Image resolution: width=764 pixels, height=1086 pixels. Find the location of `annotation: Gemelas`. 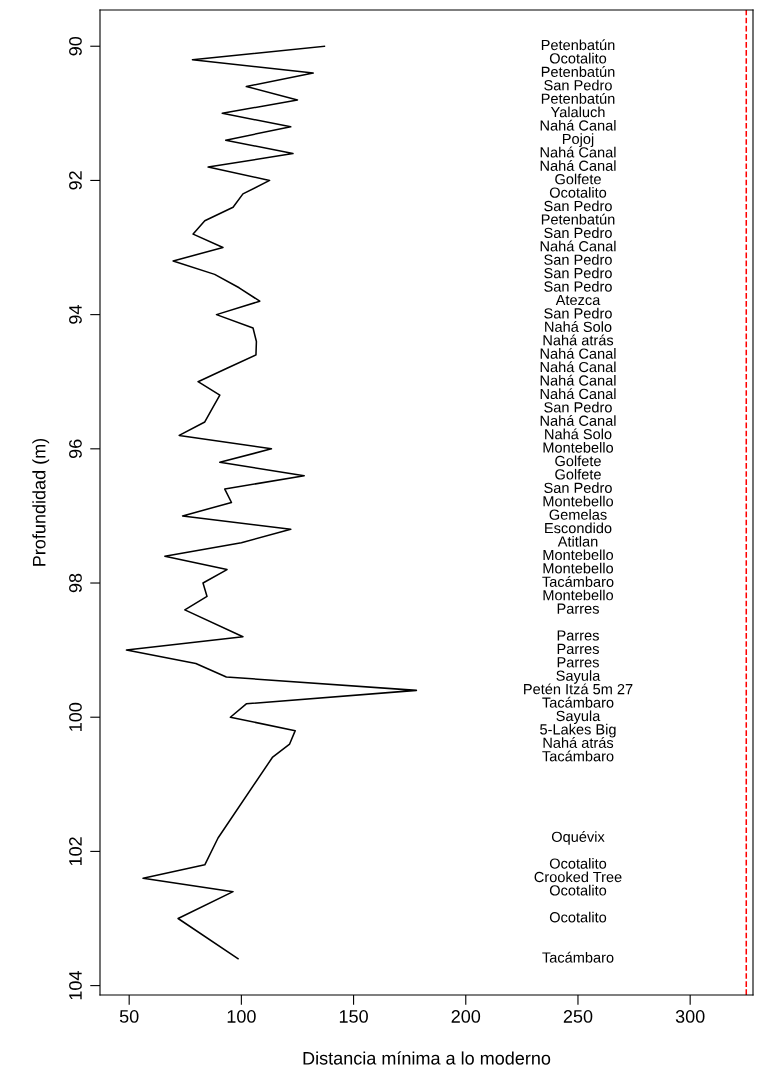

annotation: Gemelas is located at coordinates (578, 514).